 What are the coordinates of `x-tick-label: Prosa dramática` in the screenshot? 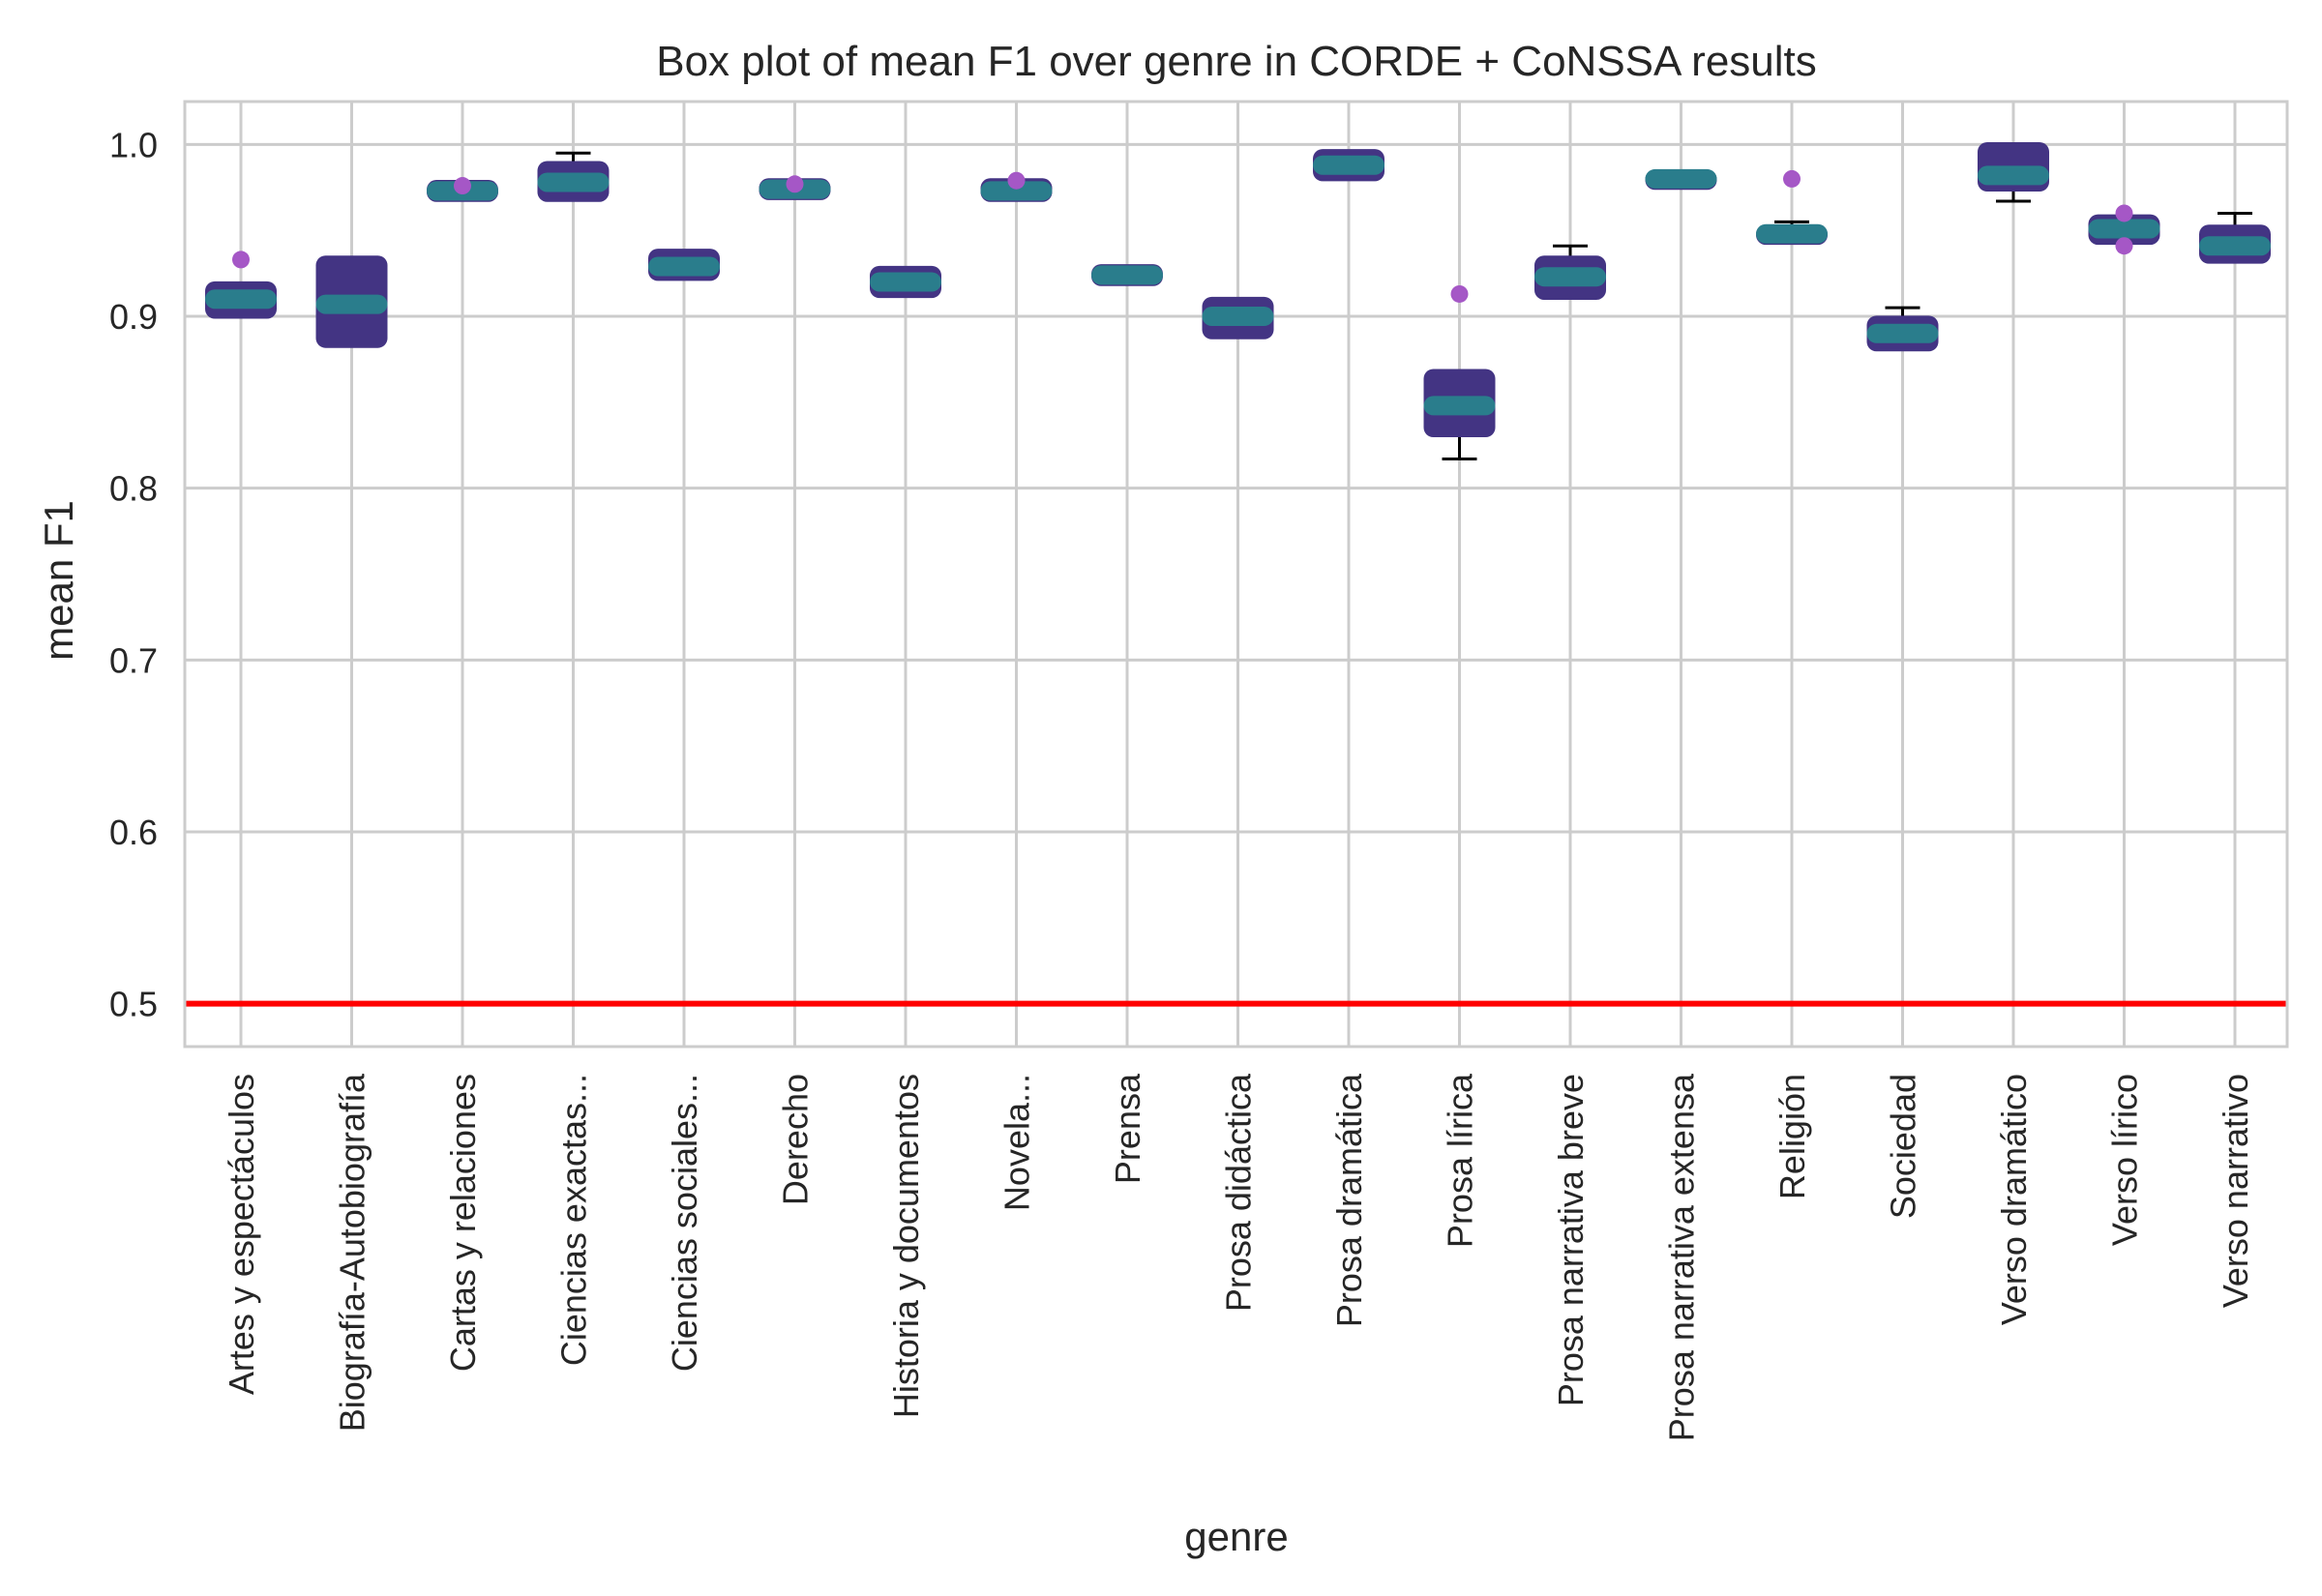 It's located at (1349, 1200).